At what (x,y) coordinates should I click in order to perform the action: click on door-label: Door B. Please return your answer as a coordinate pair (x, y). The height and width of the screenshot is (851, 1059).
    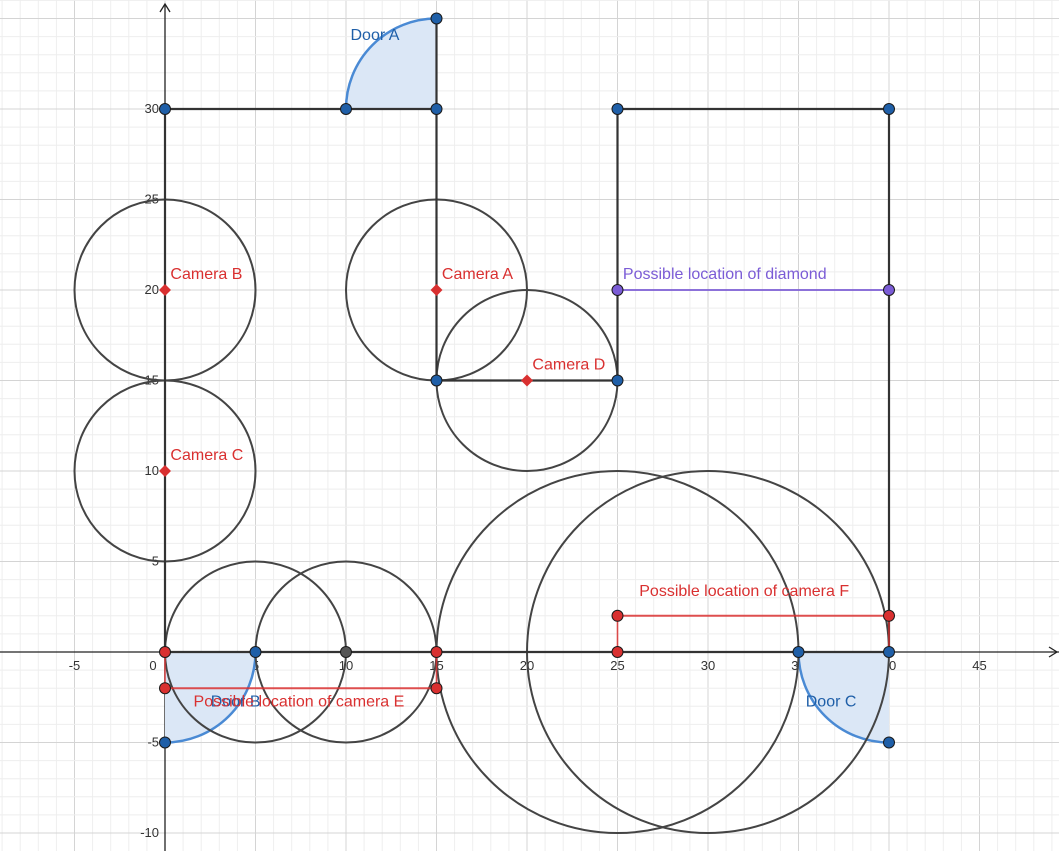
    Looking at the image, I should click on (236, 701).